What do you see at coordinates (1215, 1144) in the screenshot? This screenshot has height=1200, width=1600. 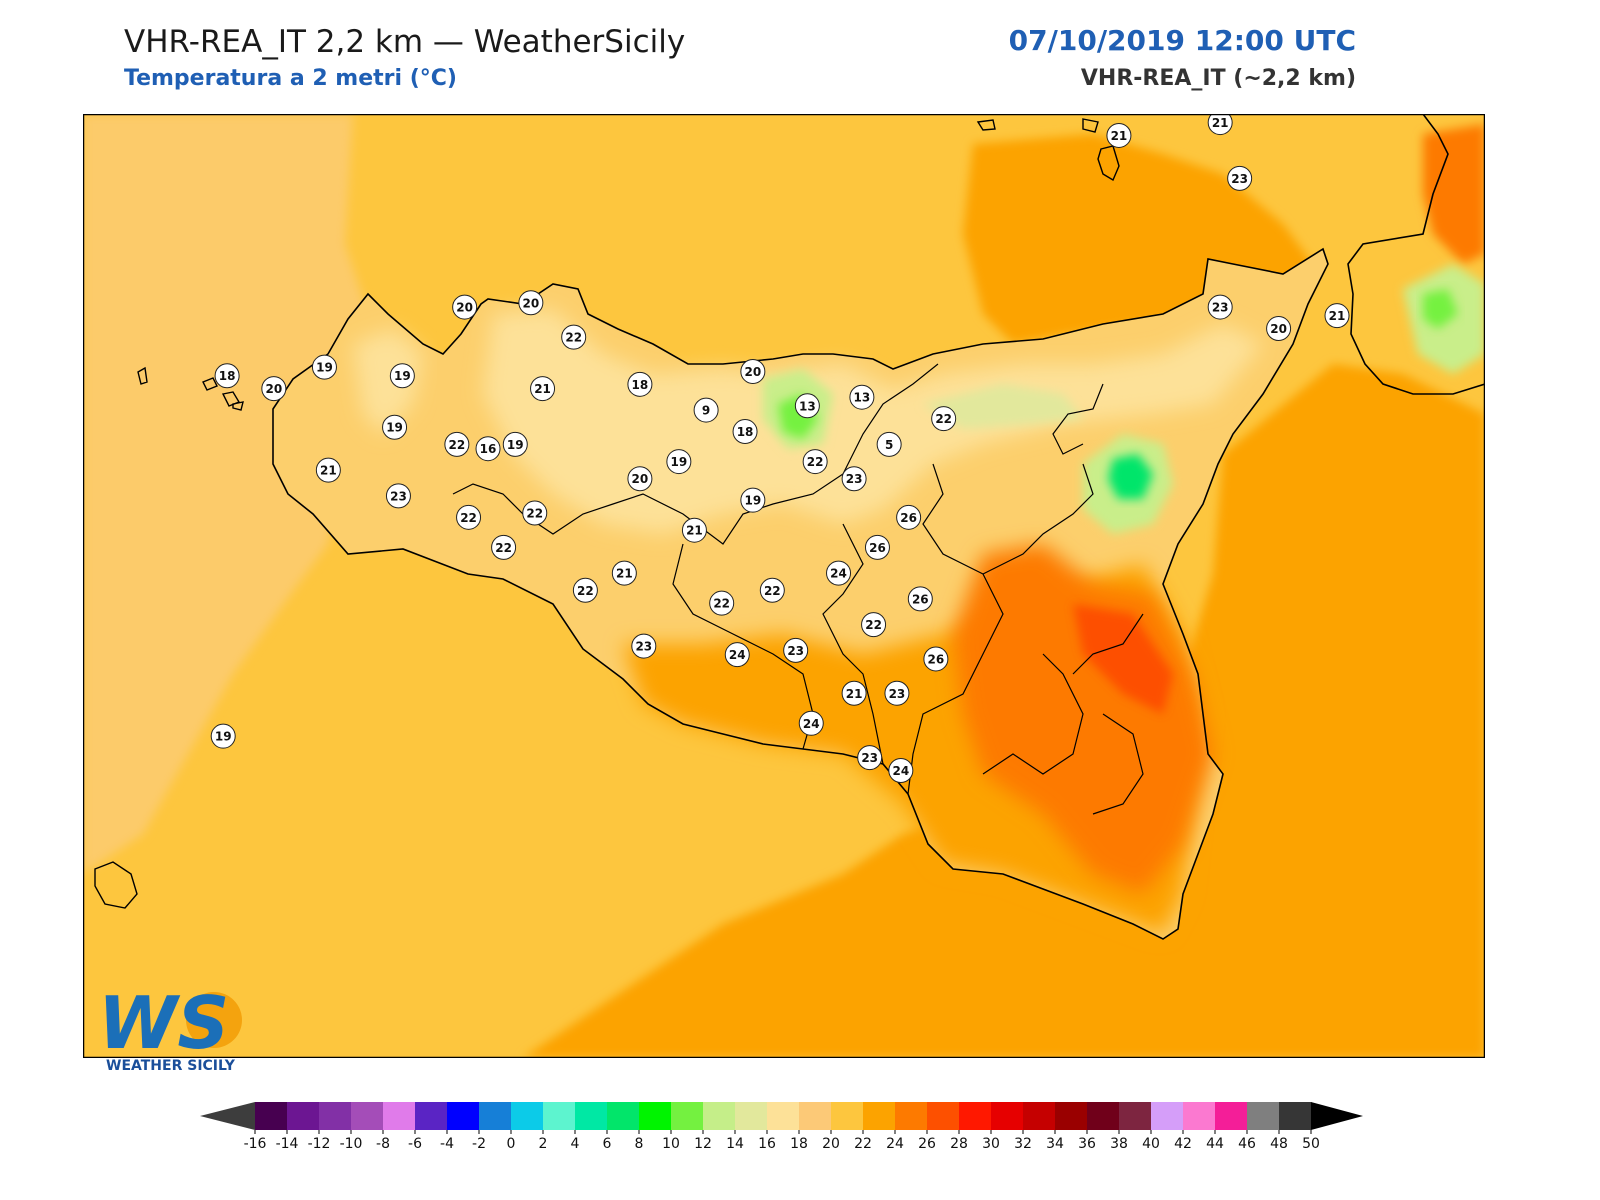 I see `colorbar-tick-label: 44` at bounding box center [1215, 1144].